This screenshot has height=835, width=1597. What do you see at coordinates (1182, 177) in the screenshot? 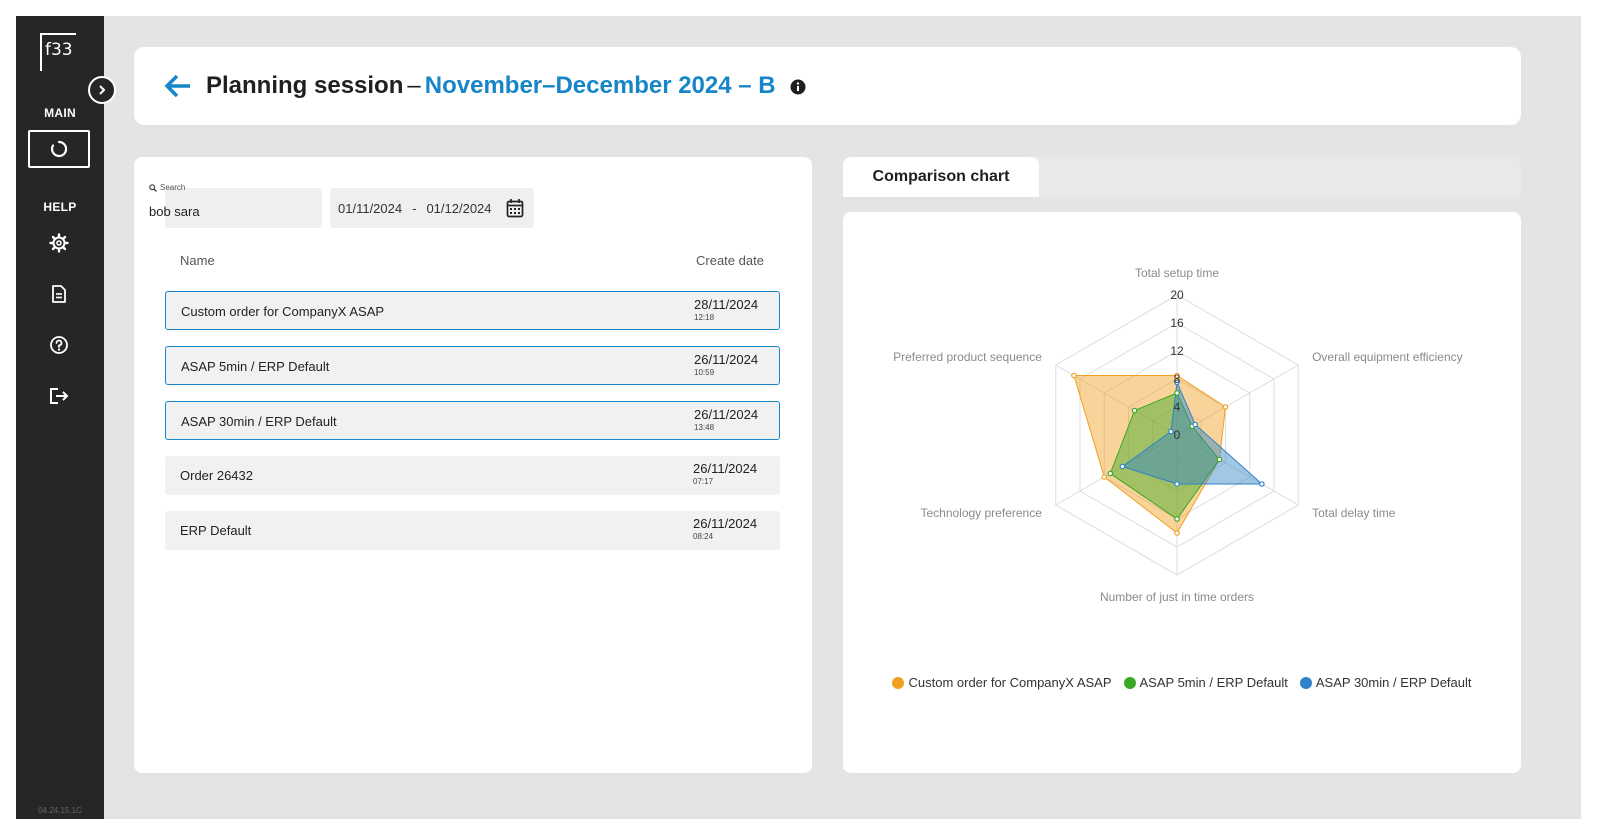
I see `chart-tab-strip: Comparison chart` at bounding box center [1182, 177].